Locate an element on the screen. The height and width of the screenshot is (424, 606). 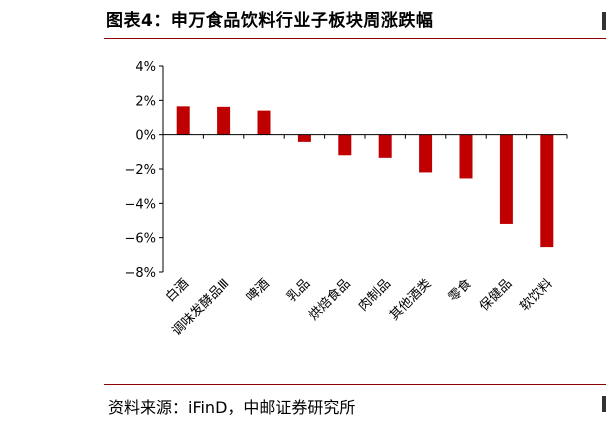
y-axis: 4% 2% 0% −2% −4% −6% −8% is located at coordinates (144, 170).